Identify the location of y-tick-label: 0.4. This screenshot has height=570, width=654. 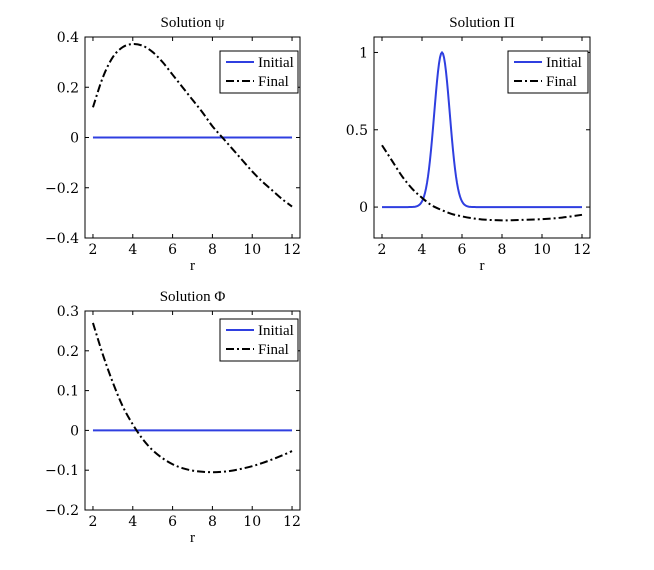
(68, 38).